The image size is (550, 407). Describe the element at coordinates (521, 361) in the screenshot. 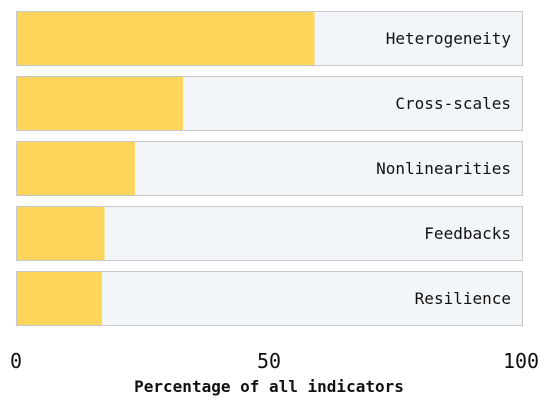

I see `x-tick-label: 100` at that location.